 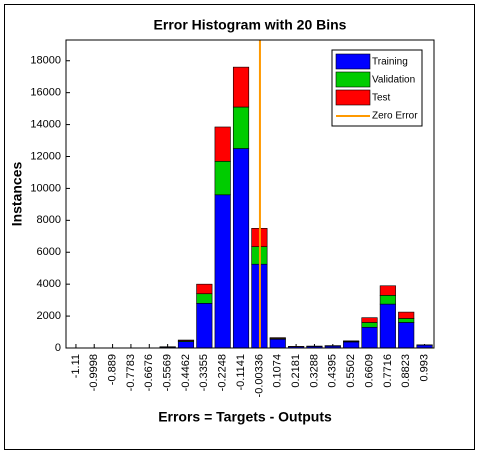 What do you see at coordinates (45, 93) in the screenshot?
I see `y-tick-label: 16000` at bounding box center [45, 93].